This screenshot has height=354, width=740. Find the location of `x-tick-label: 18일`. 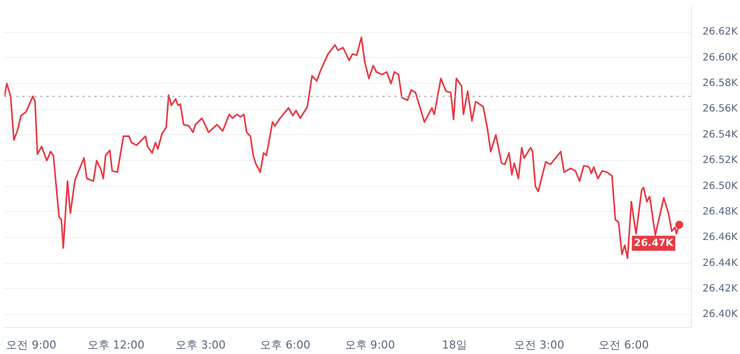

x-tick-label: 18일 is located at coordinates (455, 345).